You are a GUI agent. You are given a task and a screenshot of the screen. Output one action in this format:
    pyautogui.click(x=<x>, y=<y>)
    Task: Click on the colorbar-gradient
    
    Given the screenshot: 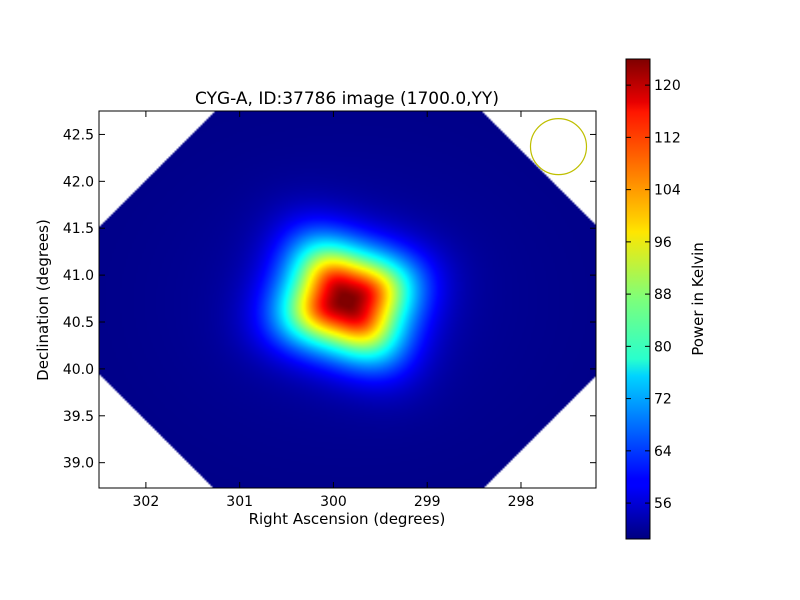 What is the action you would take?
    pyautogui.click(x=638, y=299)
    